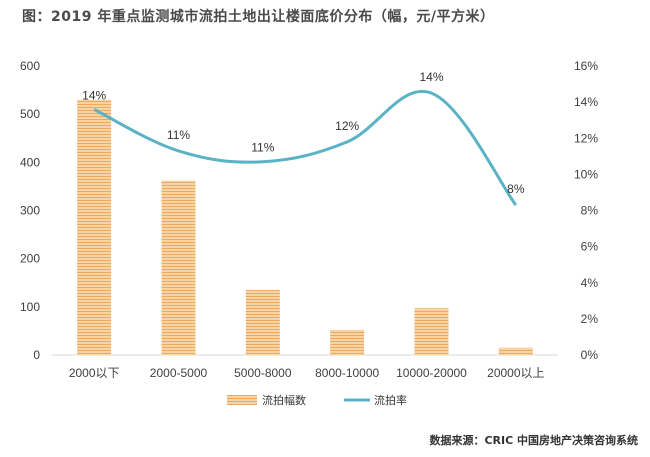  What do you see at coordinates (347, 373) in the screenshot?
I see `x-tick-label: 8000-10000` at bounding box center [347, 373].